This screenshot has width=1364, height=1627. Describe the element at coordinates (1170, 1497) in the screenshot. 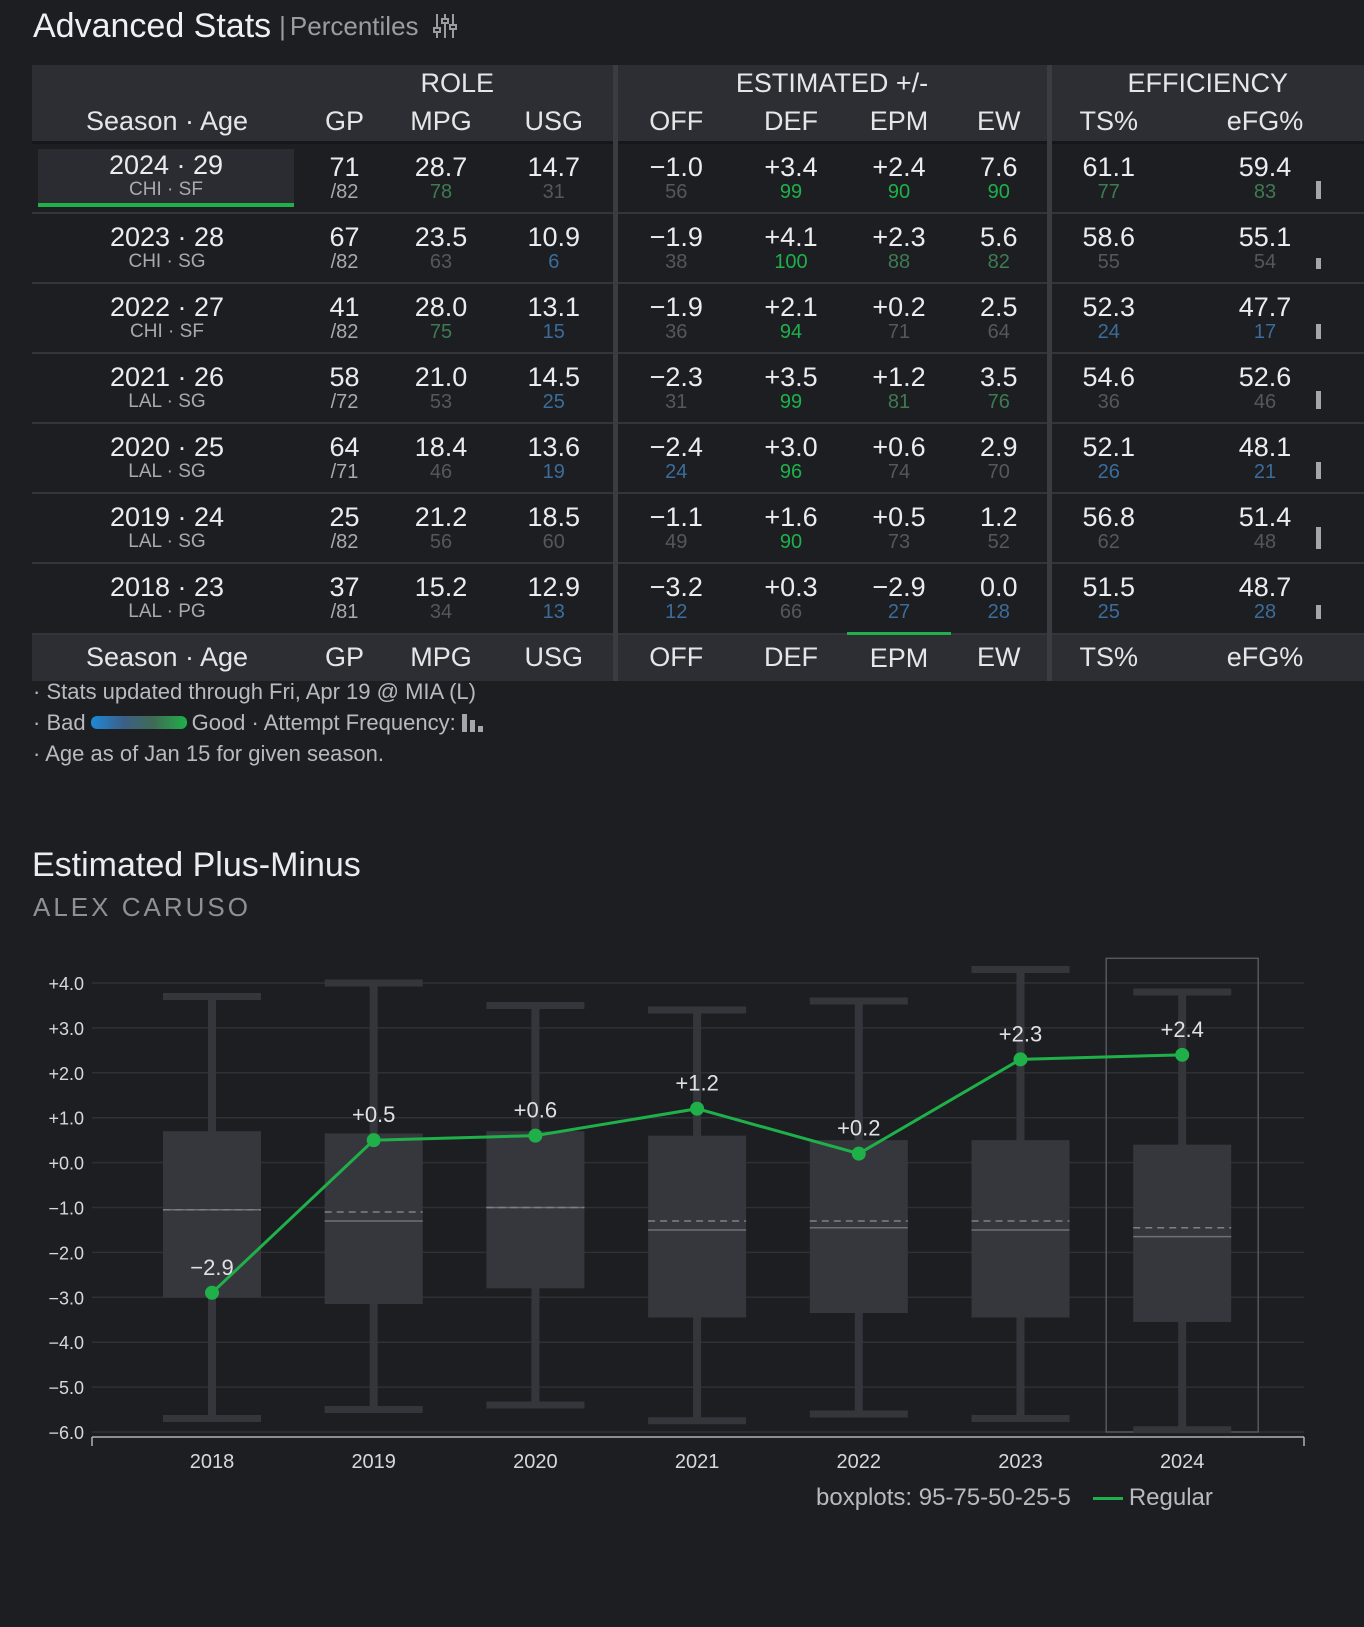

I see `legend-regular: Regular` at that location.